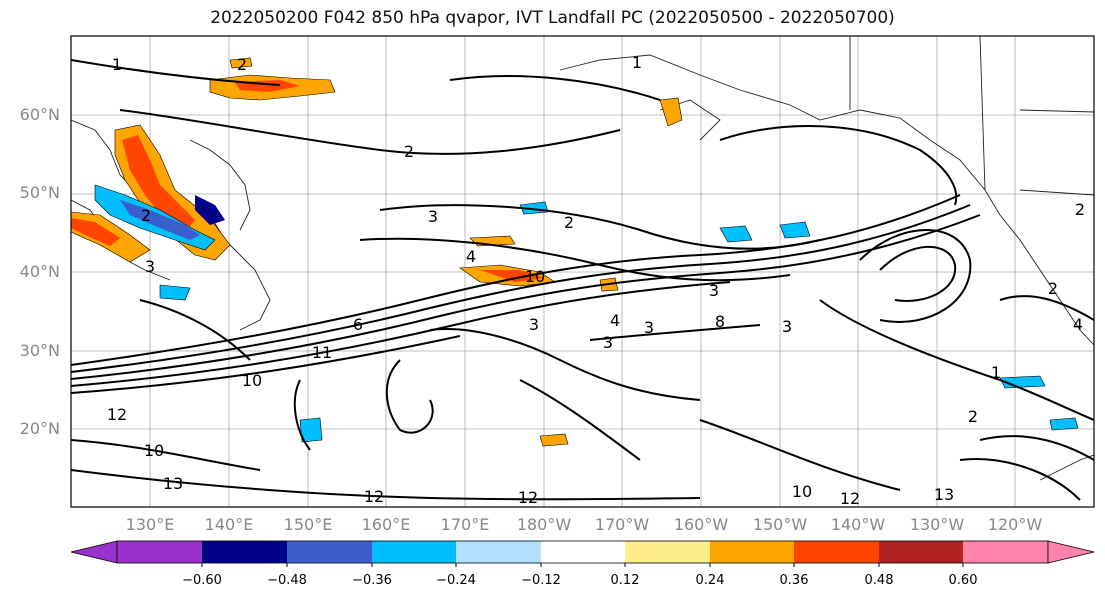 This screenshot has height=601, width=1105. Describe the element at coordinates (720, 321) in the screenshot. I see `contour-label: 8` at that location.